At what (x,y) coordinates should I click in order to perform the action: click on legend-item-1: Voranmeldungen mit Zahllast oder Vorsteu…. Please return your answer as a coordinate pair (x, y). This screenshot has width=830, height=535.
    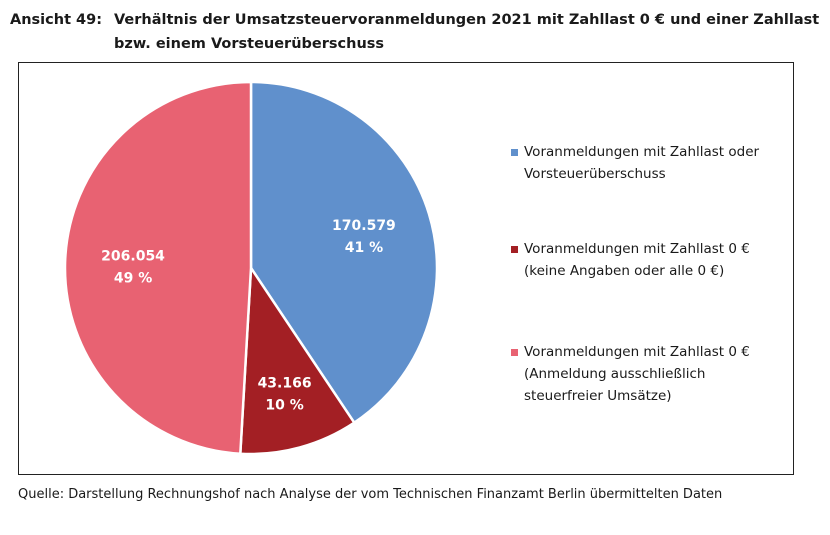
    Looking at the image, I should click on (651, 163).